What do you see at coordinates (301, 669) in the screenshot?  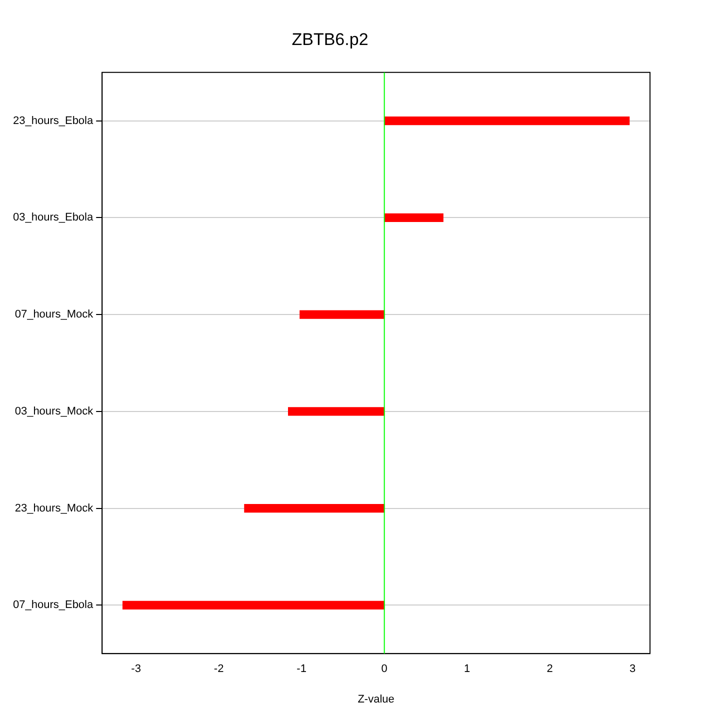 I see `x-tick-label: -1` at bounding box center [301, 669].